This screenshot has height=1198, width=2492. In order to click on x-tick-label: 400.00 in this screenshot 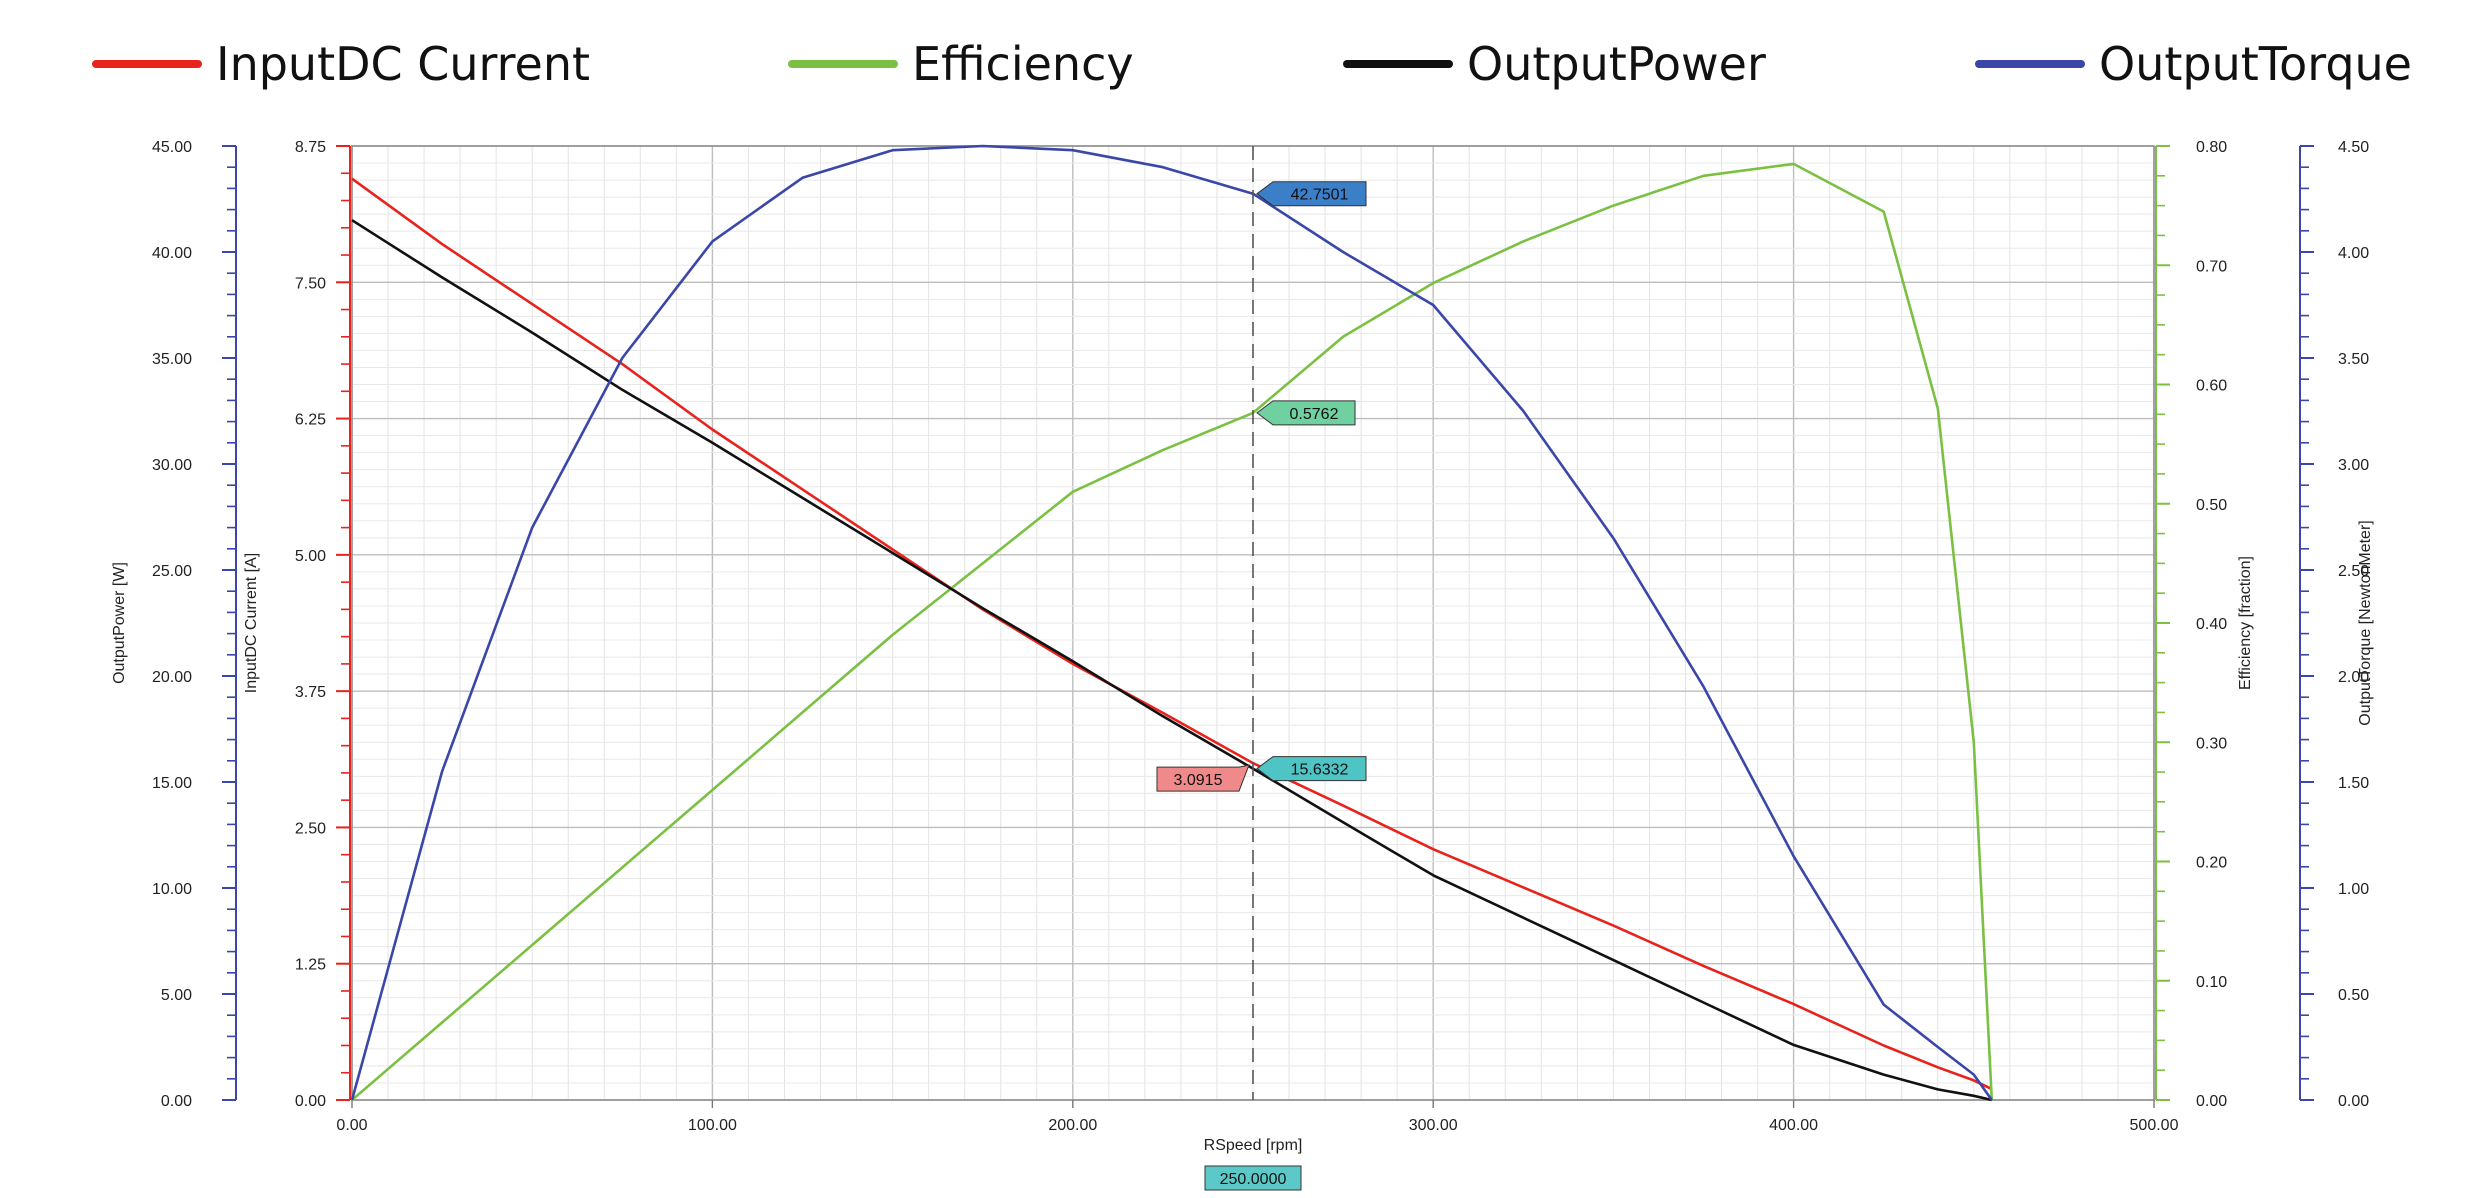, I will do `click(1793, 1125)`.